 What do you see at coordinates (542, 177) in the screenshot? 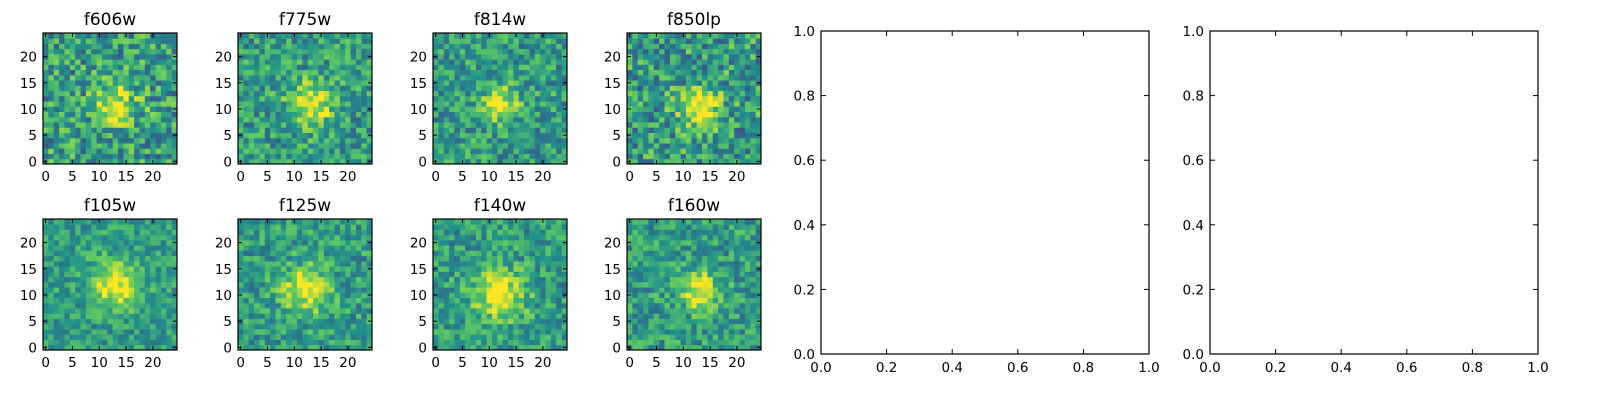
I see `x-tick-label: 20` at bounding box center [542, 177].